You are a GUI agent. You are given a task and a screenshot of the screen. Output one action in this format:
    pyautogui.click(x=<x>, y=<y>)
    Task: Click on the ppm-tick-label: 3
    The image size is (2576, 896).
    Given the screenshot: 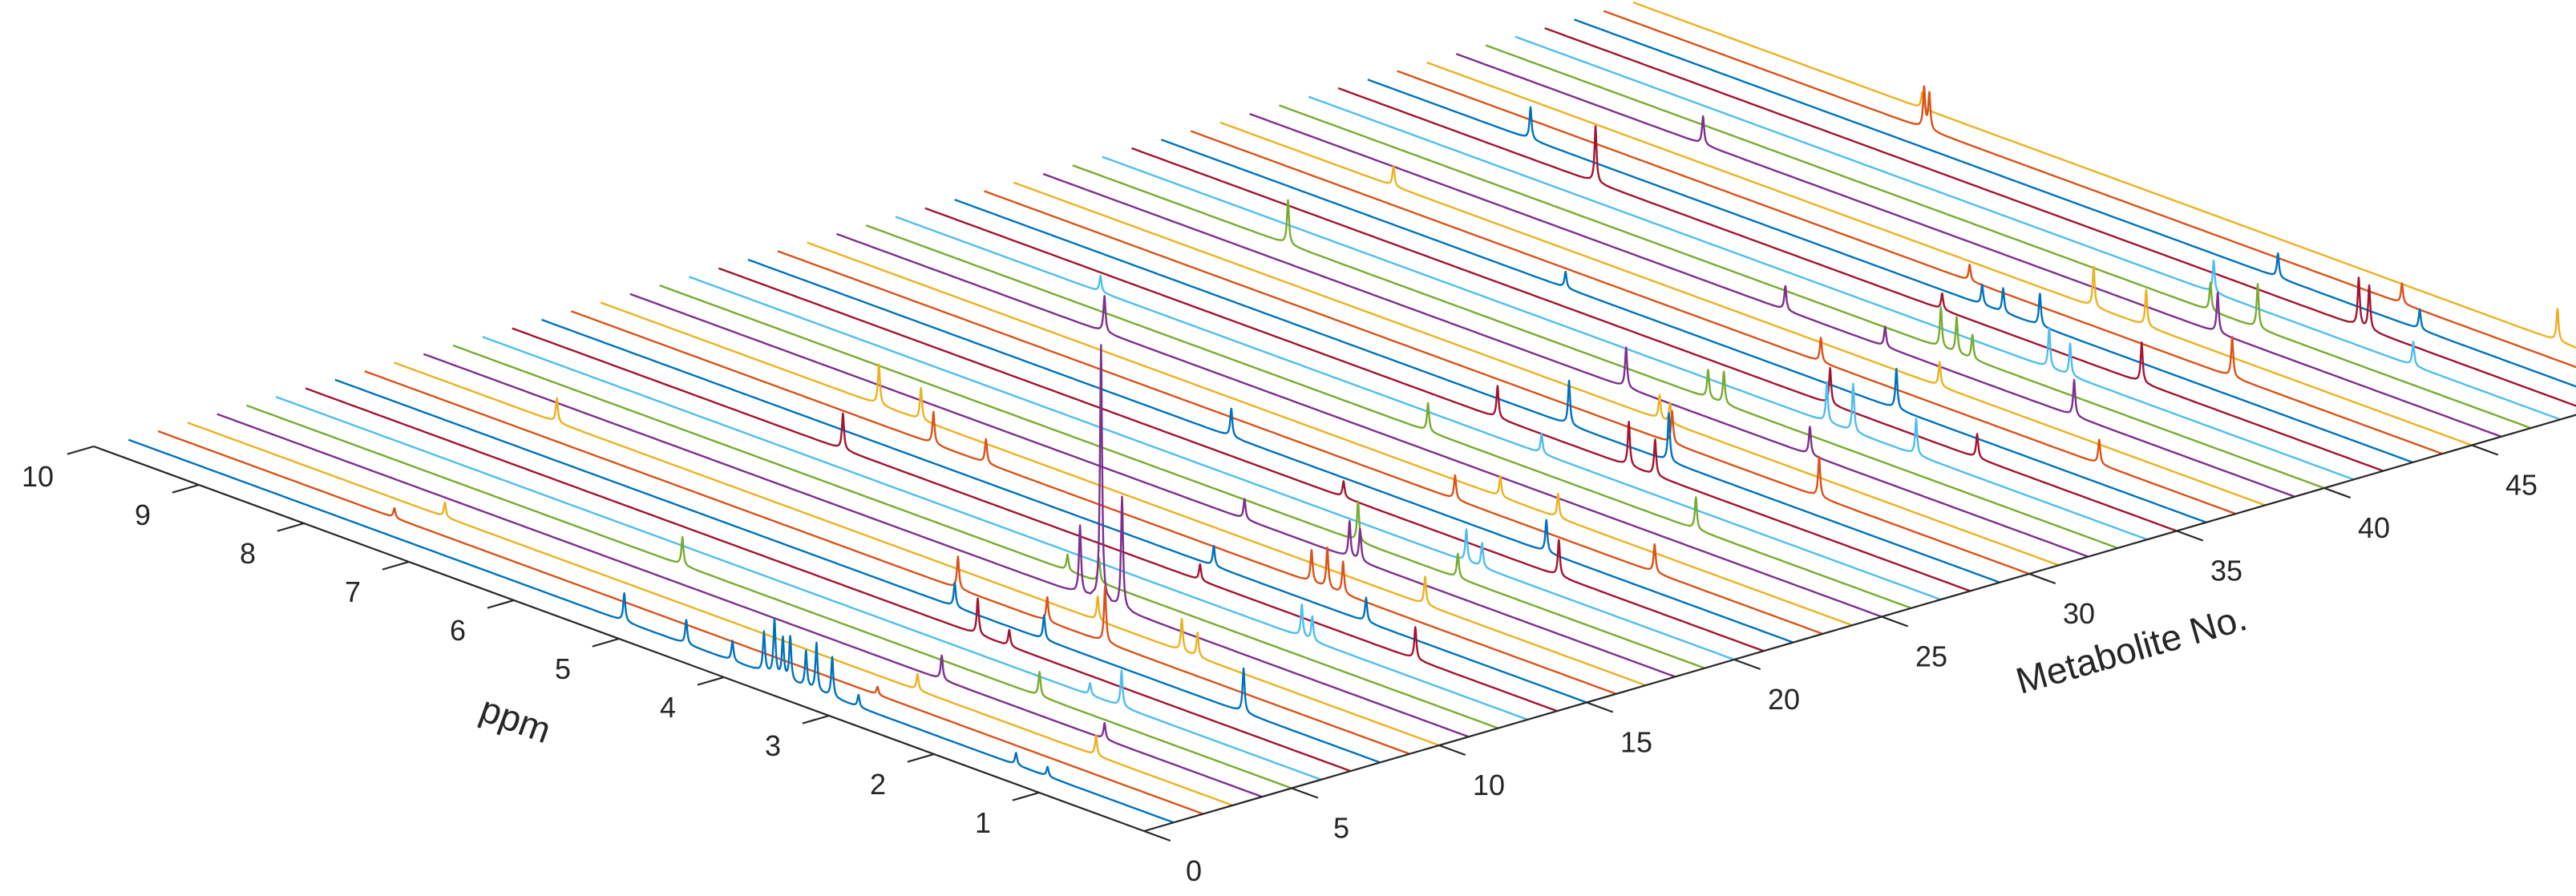 What is the action you would take?
    pyautogui.click(x=773, y=745)
    